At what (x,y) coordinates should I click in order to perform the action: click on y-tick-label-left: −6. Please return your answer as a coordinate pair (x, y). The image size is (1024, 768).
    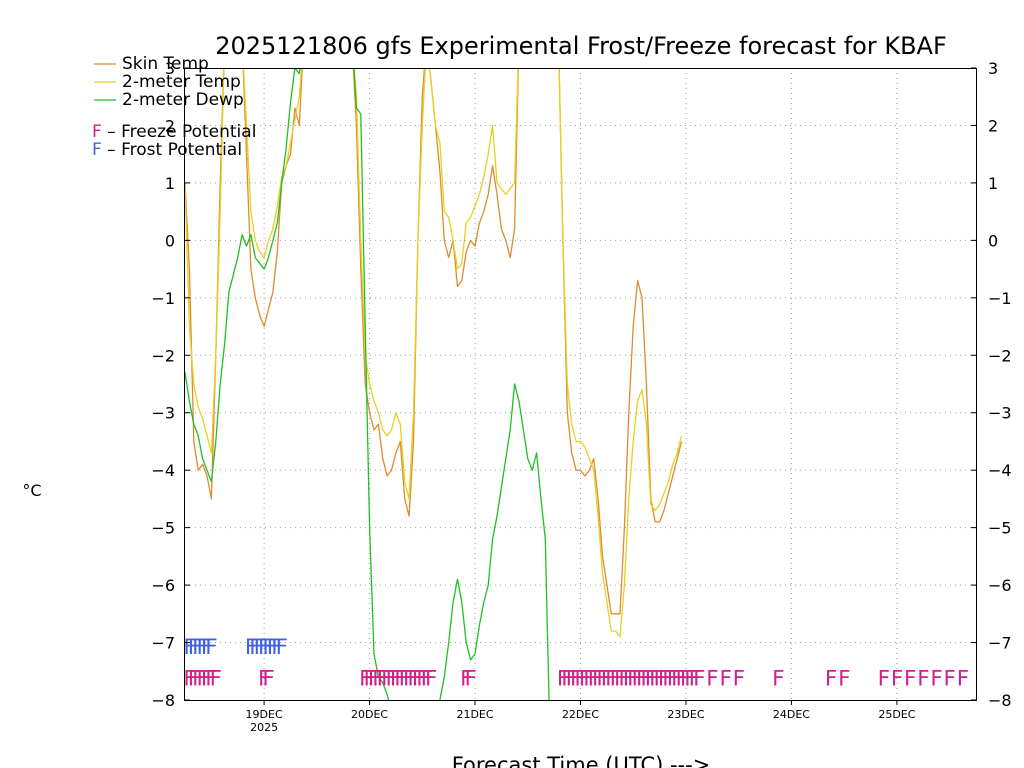
    Looking at the image, I should click on (163, 585).